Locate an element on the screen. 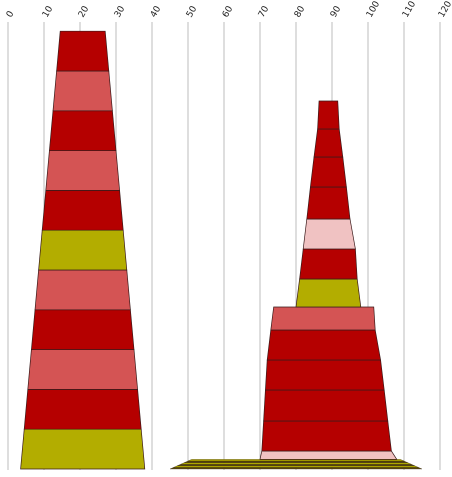  x-tick-label-100: 100 is located at coordinates (373, 10).